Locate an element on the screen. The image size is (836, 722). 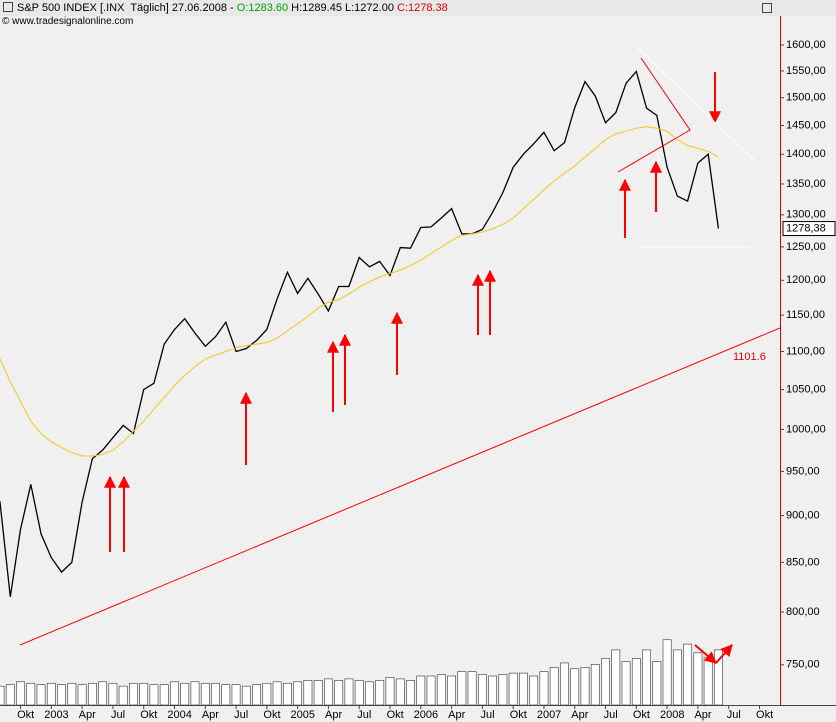
y-tick-label: 1100,00 is located at coordinates (805, 351).